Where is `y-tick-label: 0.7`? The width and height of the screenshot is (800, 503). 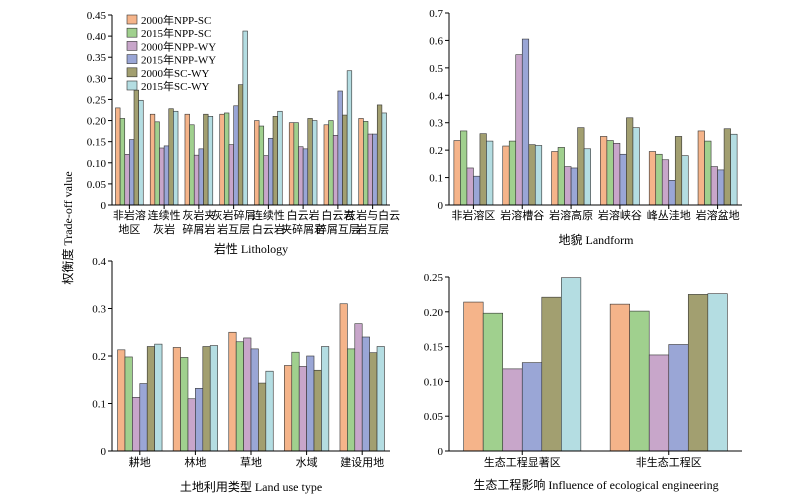
y-tick-label: 0.7 is located at coordinates (436, 14).